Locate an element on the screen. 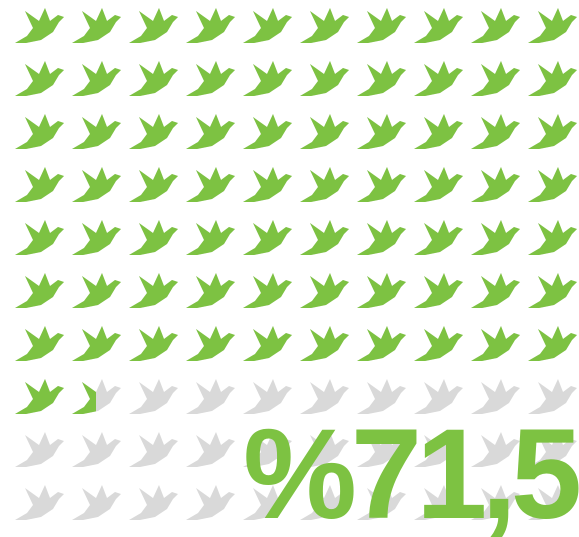 This screenshot has width=579, height=537. value-label: %71,5 is located at coordinates (411, 470).